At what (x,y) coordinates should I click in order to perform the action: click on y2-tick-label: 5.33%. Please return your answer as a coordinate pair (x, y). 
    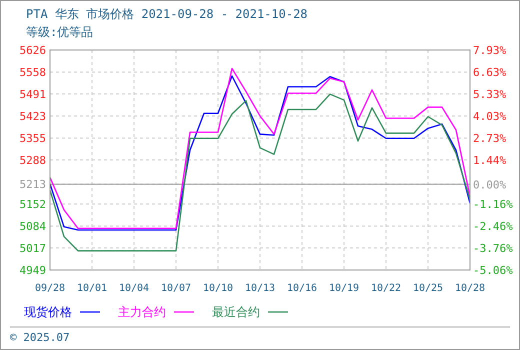
    Looking at the image, I should click on (489, 95).